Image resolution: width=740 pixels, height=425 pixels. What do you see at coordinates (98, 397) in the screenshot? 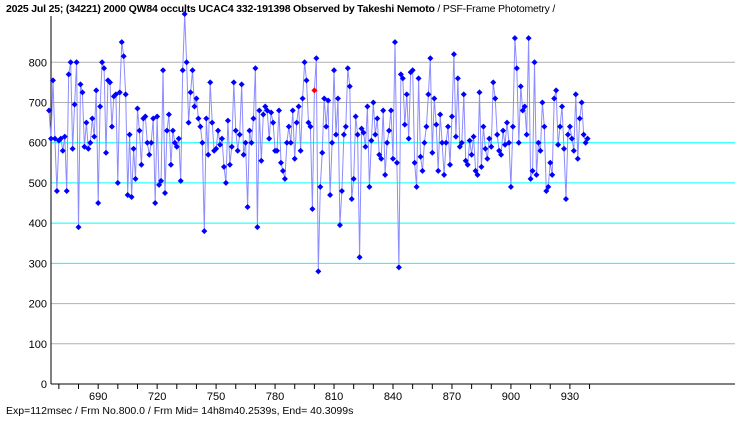
I see `x-tick-label: 690` at bounding box center [98, 397].